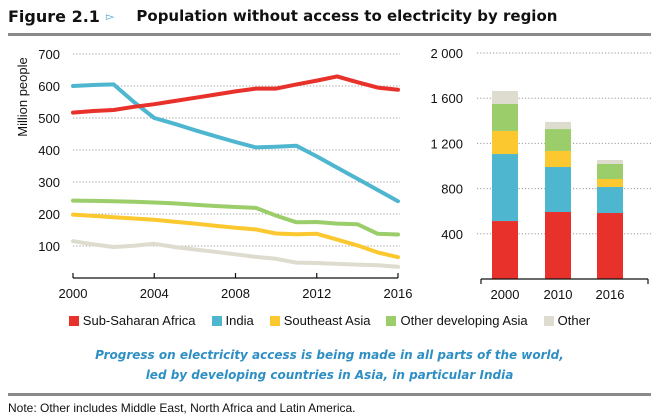 The height and width of the screenshot is (418, 659). What do you see at coordinates (452, 189) in the screenshot?
I see `y-tick-label: 800` at bounding box center [452, 189].